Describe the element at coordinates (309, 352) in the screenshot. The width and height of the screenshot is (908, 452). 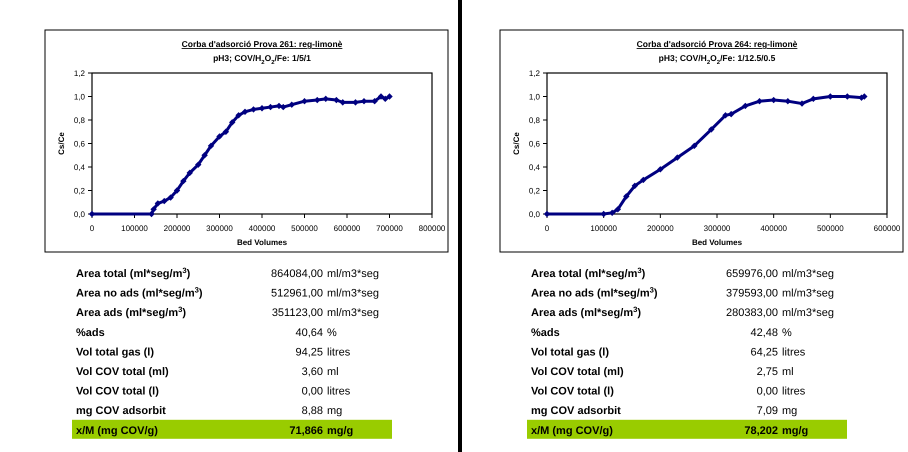
I see `text: 94,25` at that location.